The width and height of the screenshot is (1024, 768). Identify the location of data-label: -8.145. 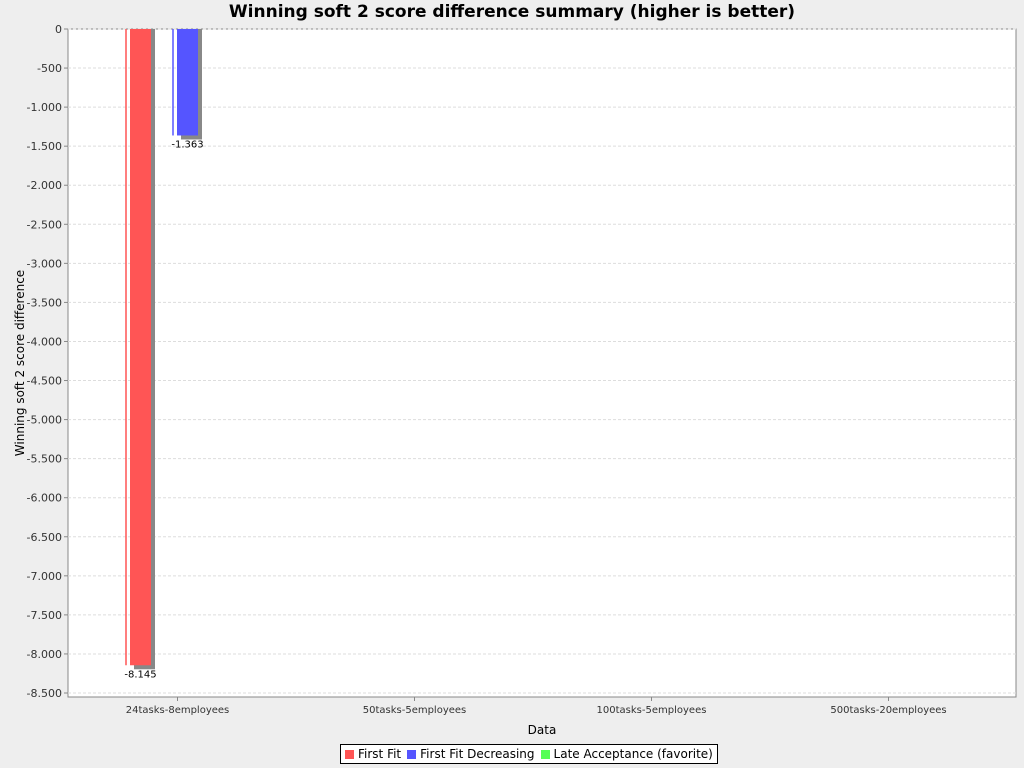
(140, 674).